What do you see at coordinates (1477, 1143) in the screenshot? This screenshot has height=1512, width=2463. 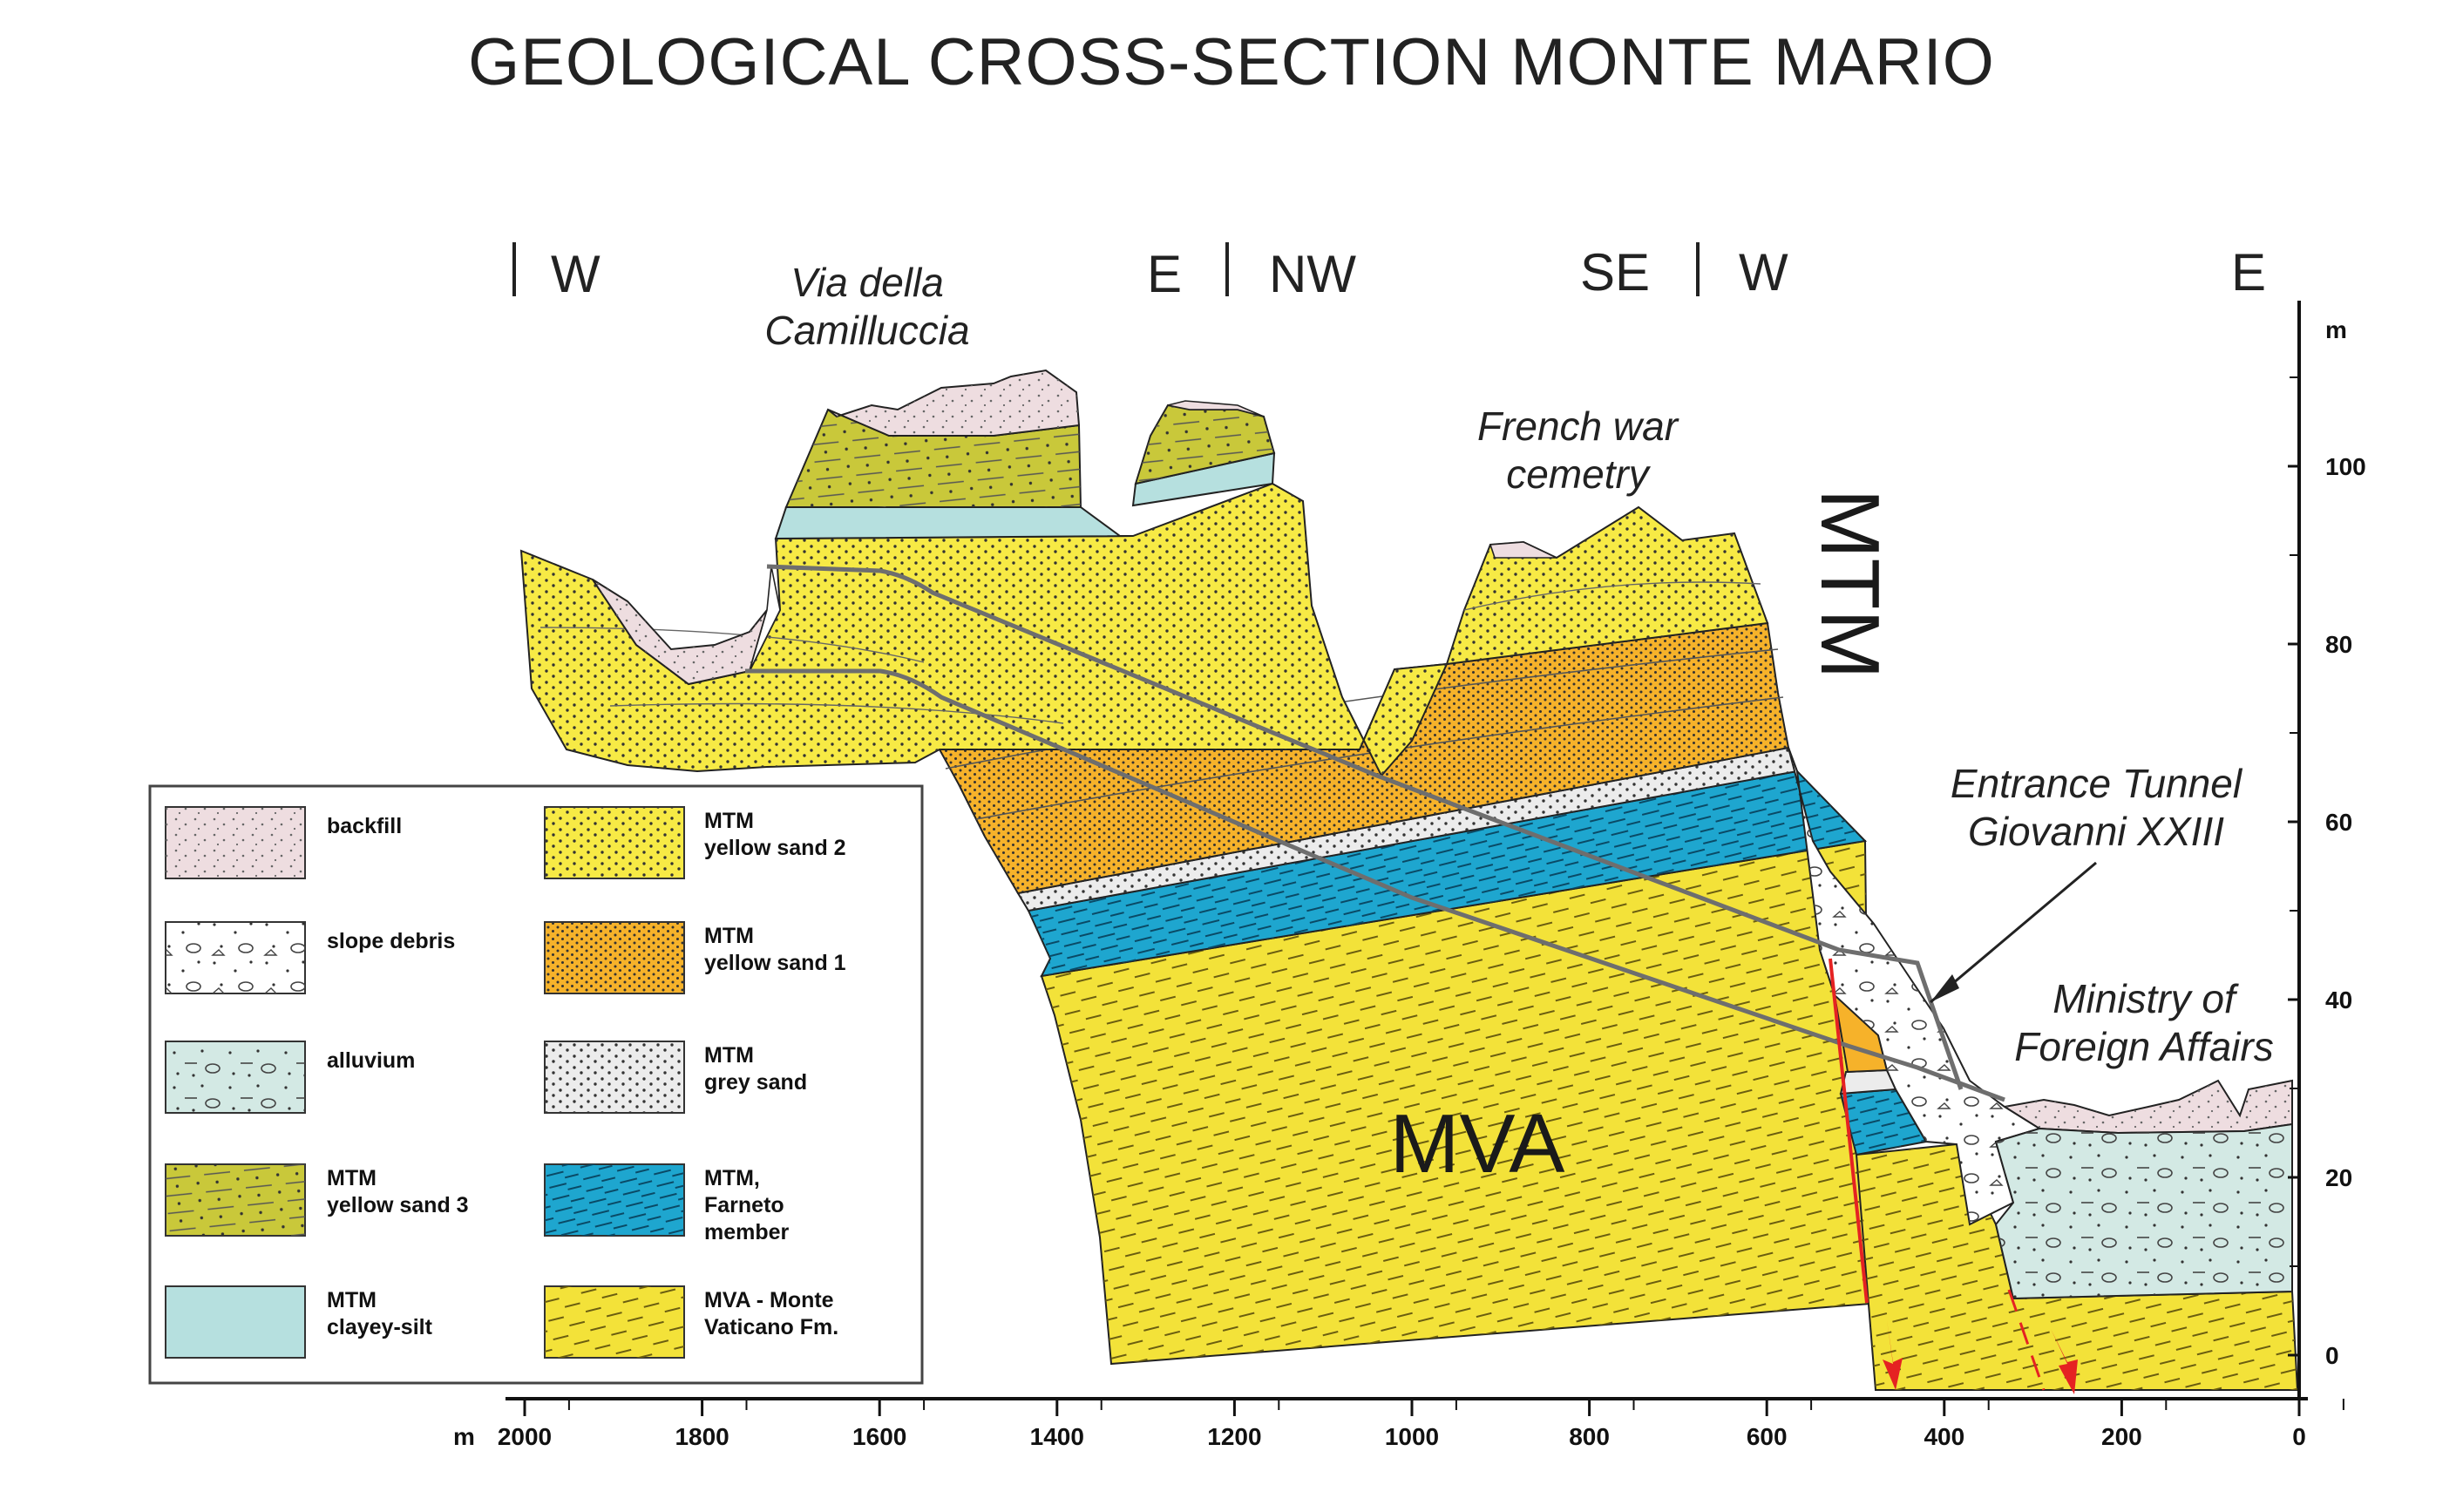 I see `unit-label-mva: MVA` at bounding box center [1477, 1143].